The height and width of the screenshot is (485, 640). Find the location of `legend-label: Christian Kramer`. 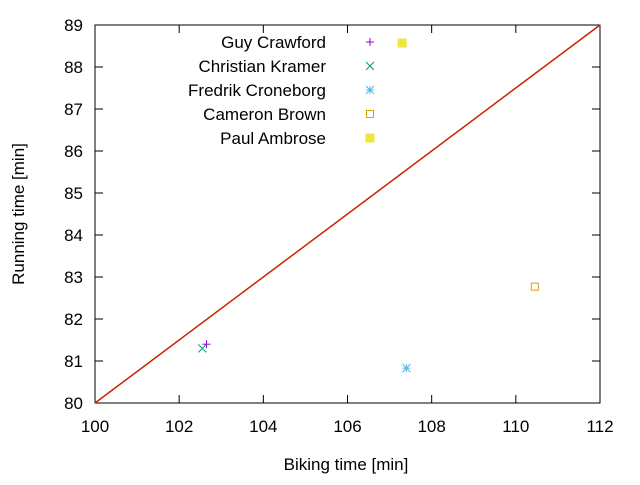

legend-label: Christian Kramer is located at coordinates (262, 66).